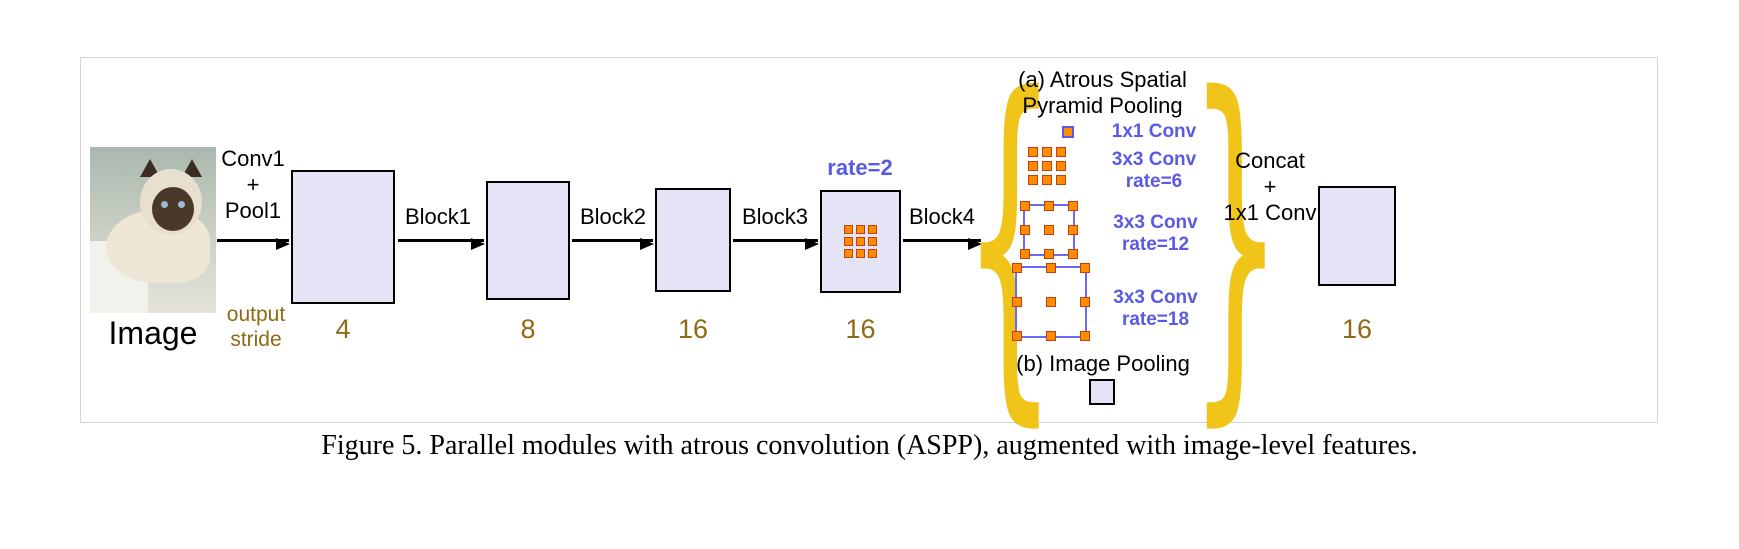 Image resolution: width=1739 pixels, height=549 pixels. I want to click on rate2-label: rate=2, so click(860, 167).